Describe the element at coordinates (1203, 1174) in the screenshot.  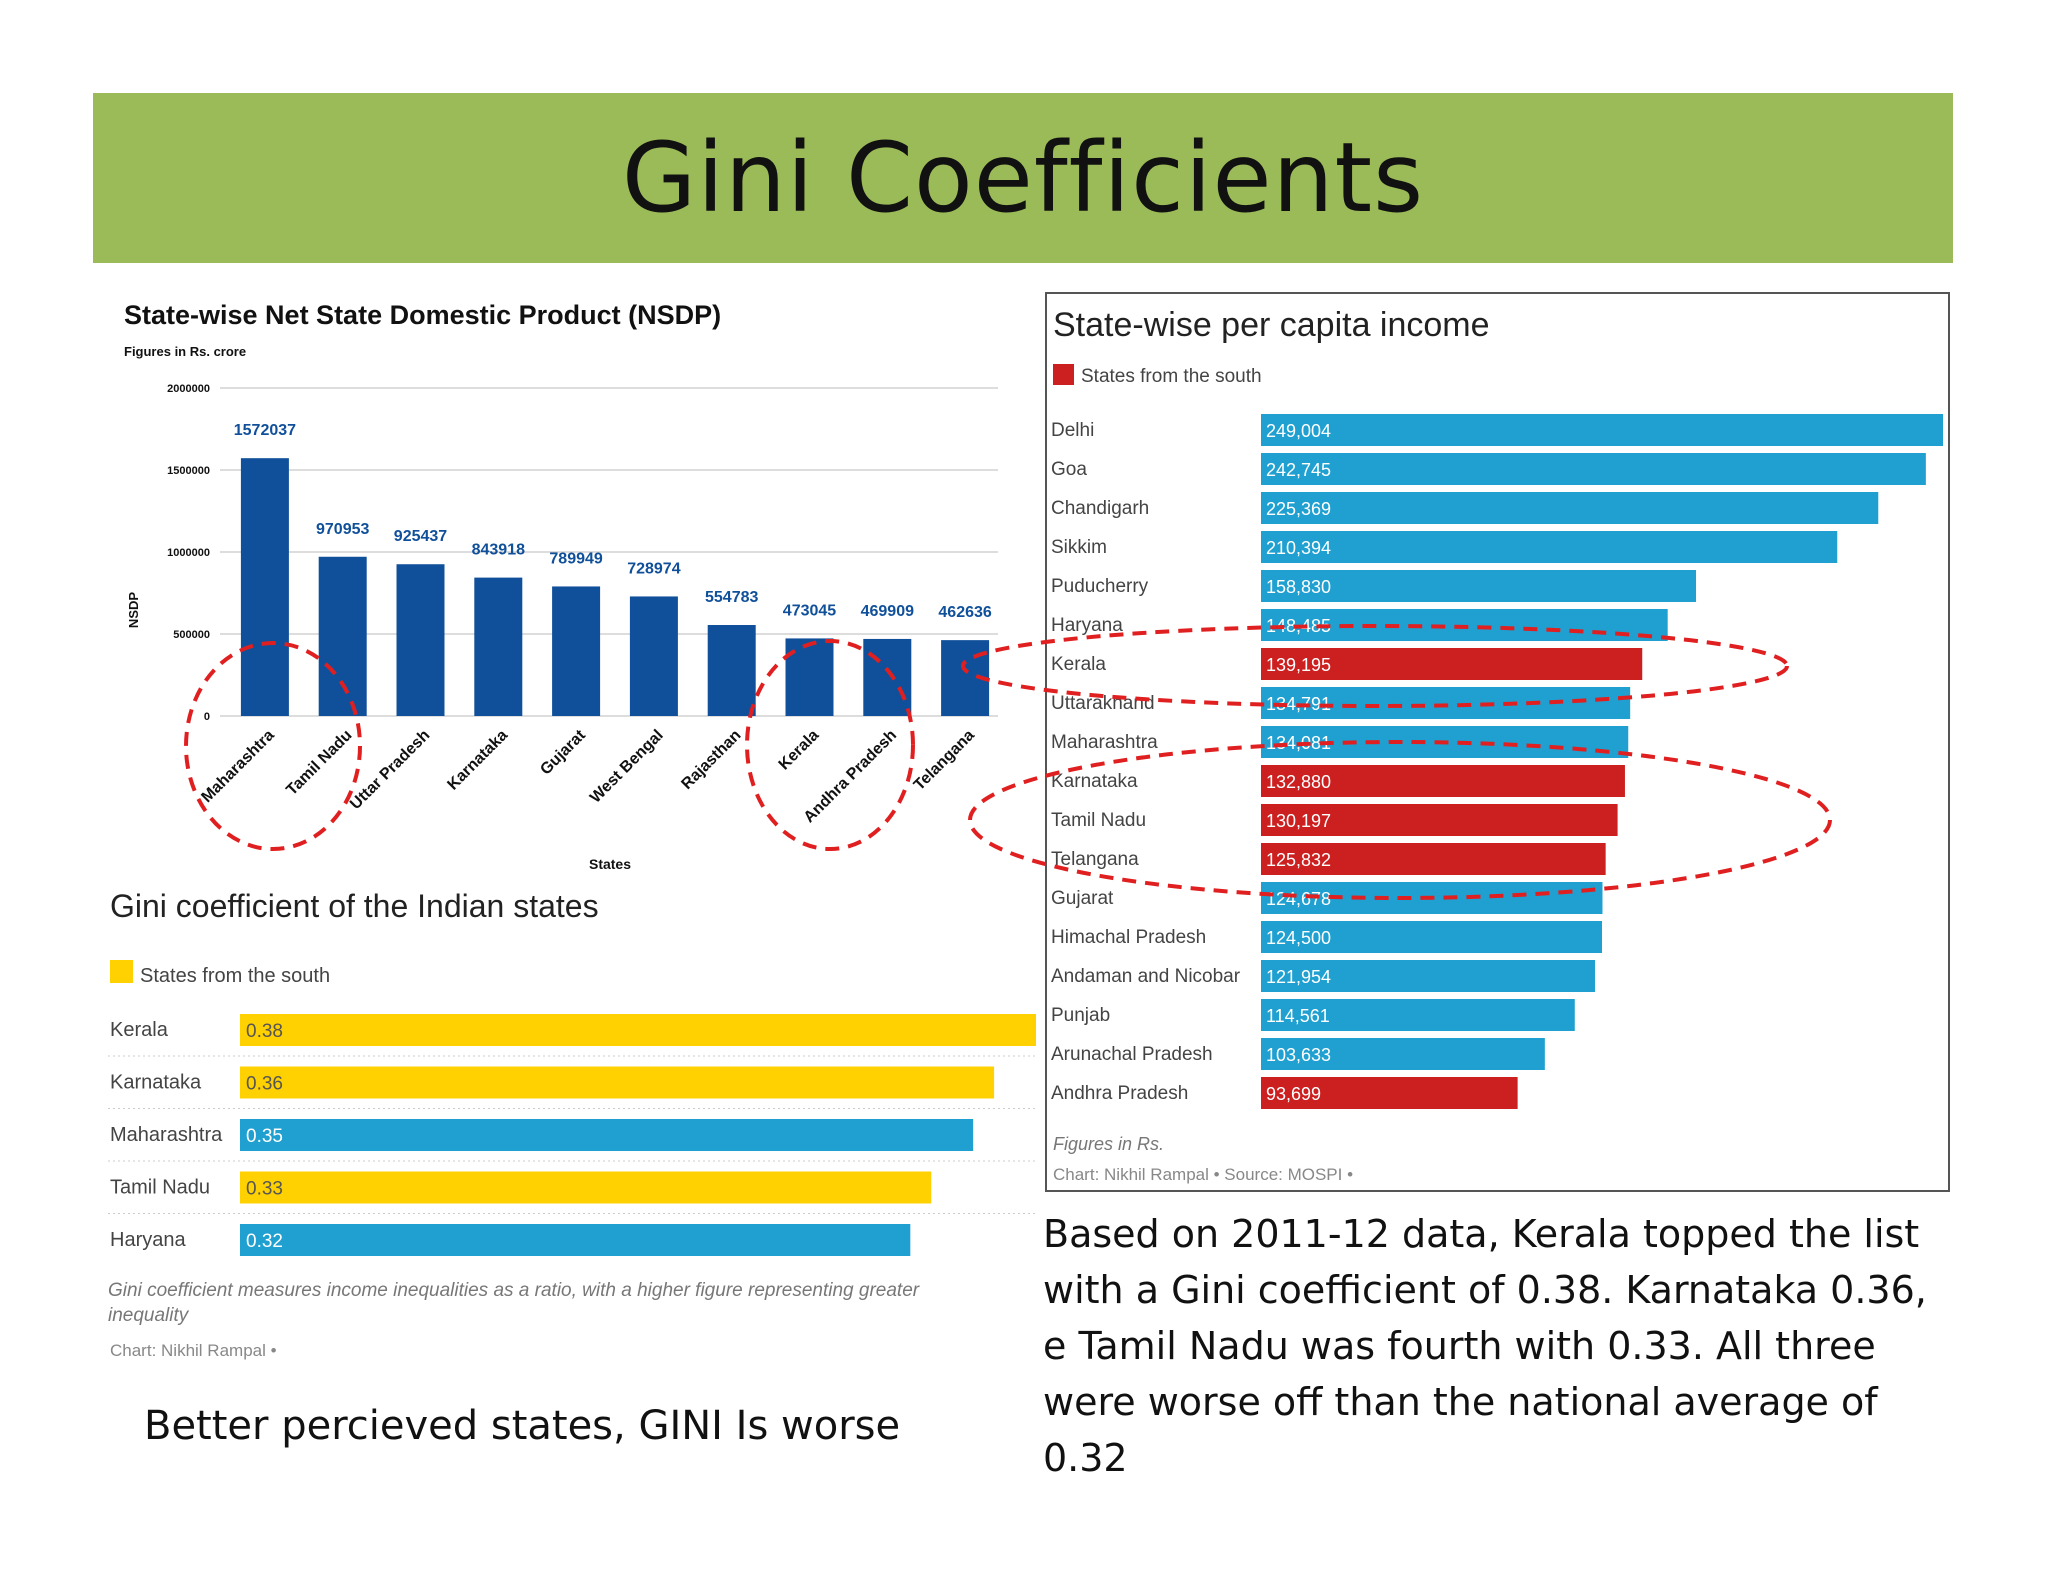
I see `pci-credit: Chart: Nikhil Rampal • Source: MOSPI •` at that location.